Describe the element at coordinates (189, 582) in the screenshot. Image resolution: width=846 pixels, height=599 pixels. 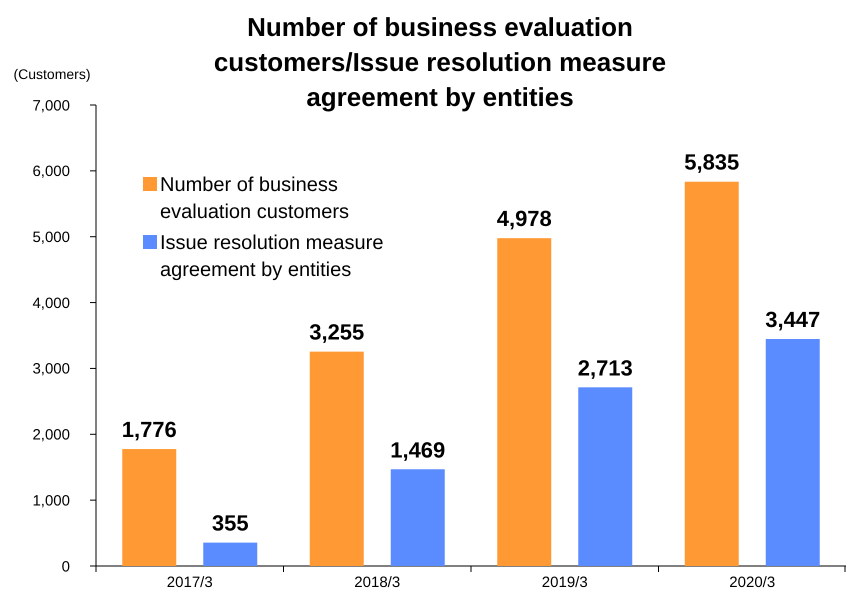
I see `x-tick-label: 2017/3` at that location.